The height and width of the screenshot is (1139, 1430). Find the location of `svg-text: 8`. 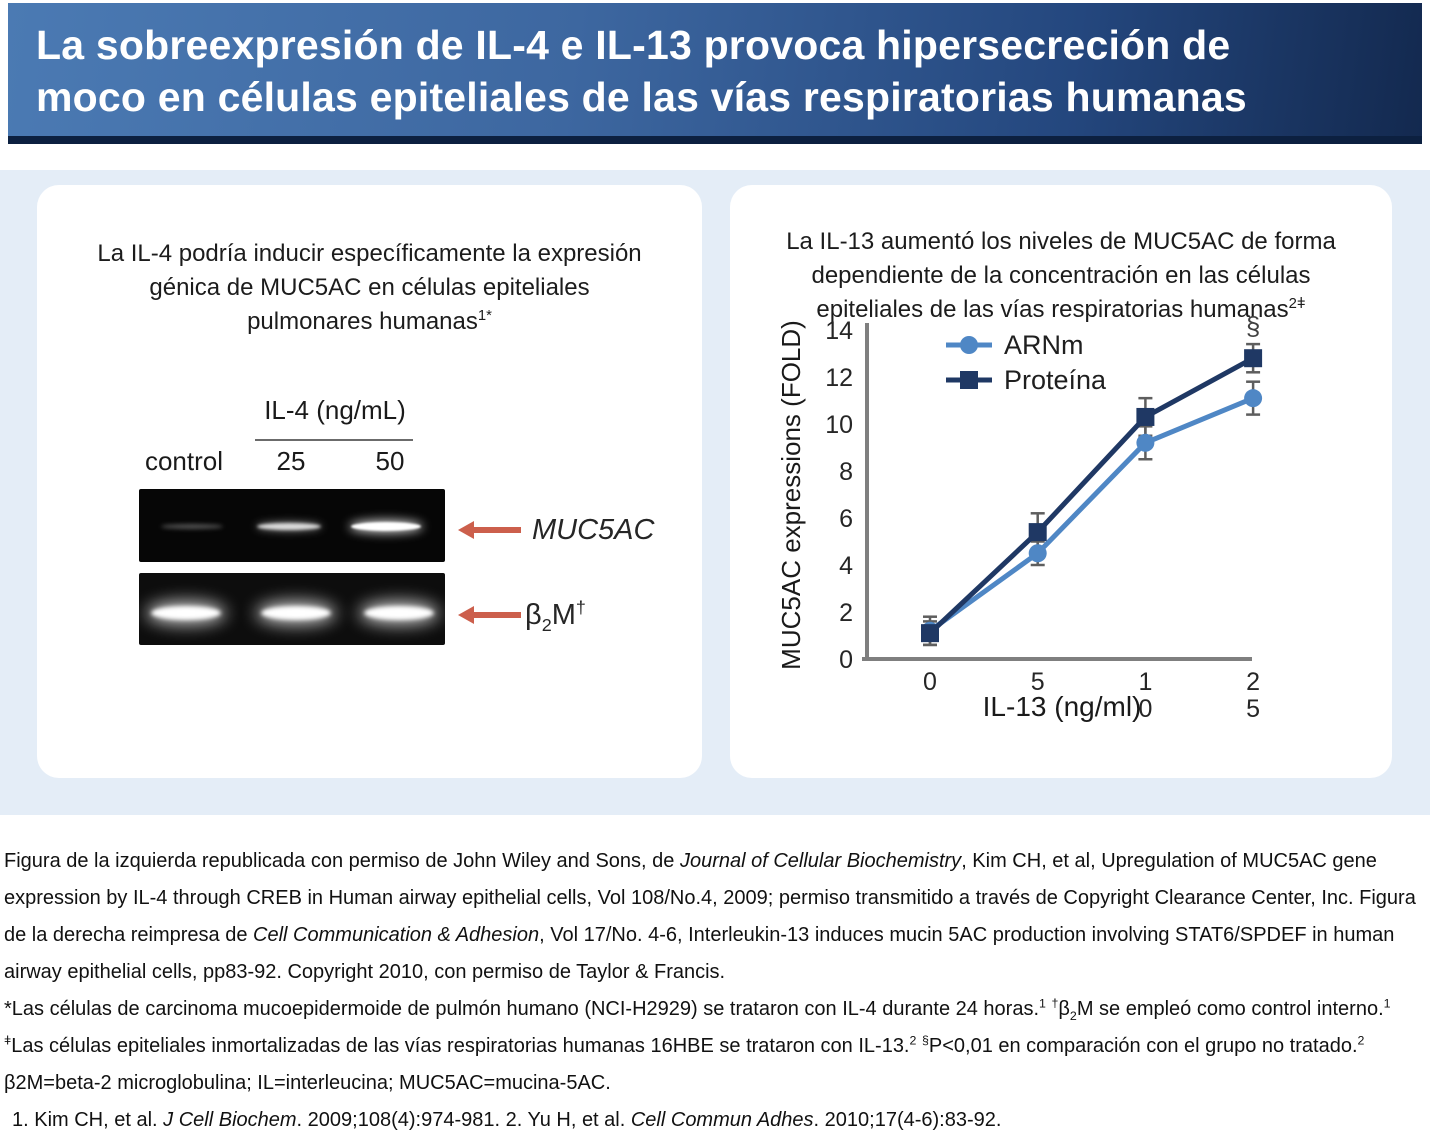

svg-text: 8 is located at coordinates (846, 472).